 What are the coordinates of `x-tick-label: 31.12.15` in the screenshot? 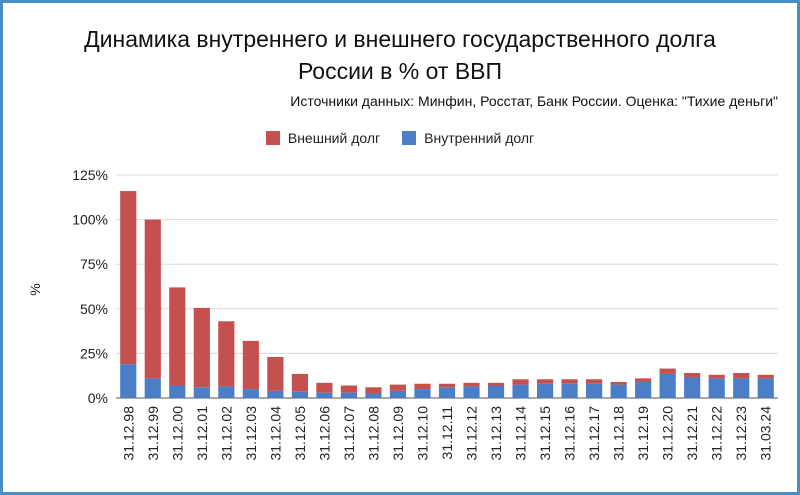 It's located at (545, 433).